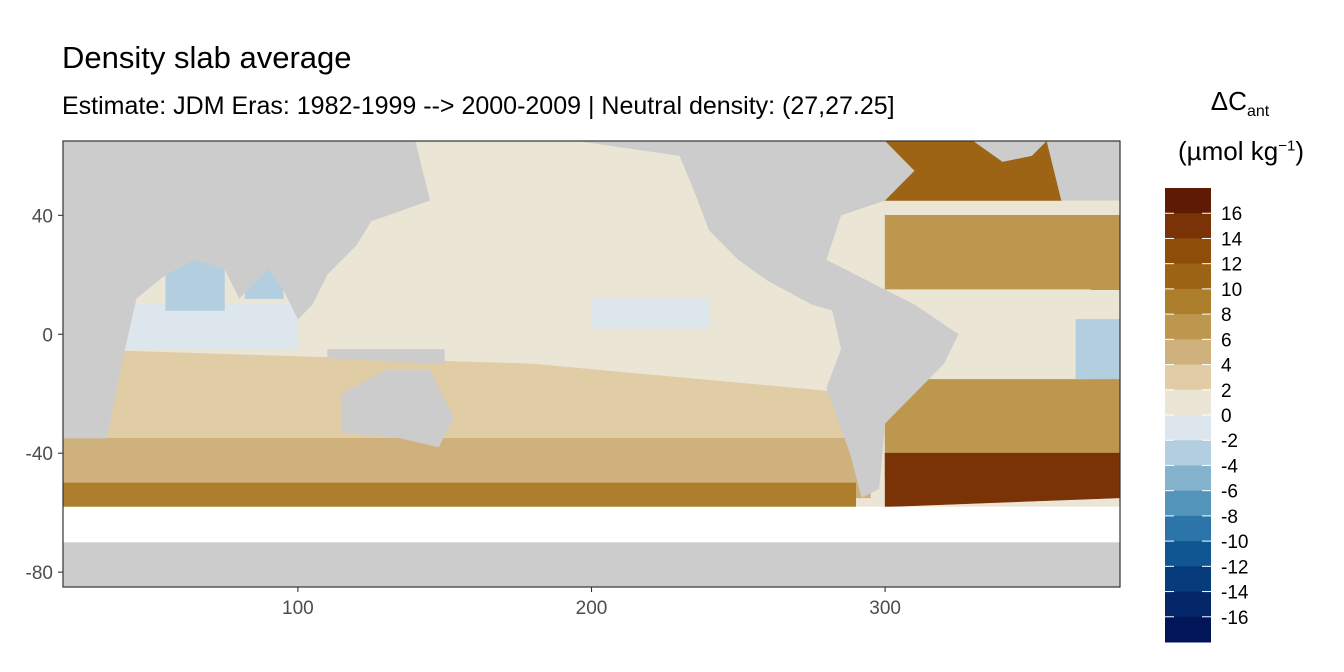  Describe the element at coordinates (1097, 349) in the screenshot. I see `region-gulf-of-guinea` at that location.